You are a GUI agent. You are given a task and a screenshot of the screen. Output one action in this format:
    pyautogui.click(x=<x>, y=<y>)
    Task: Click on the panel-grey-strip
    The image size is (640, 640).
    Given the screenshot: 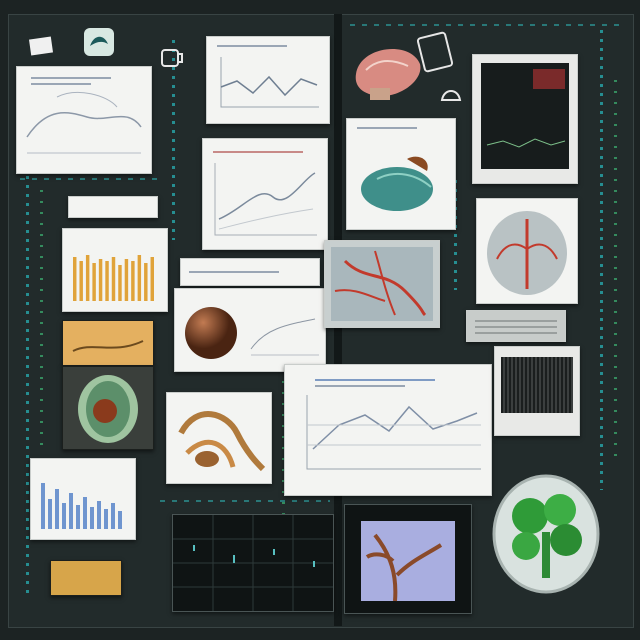 What is the action you would take?
    pyautogui.click(x=516, y=326)
    